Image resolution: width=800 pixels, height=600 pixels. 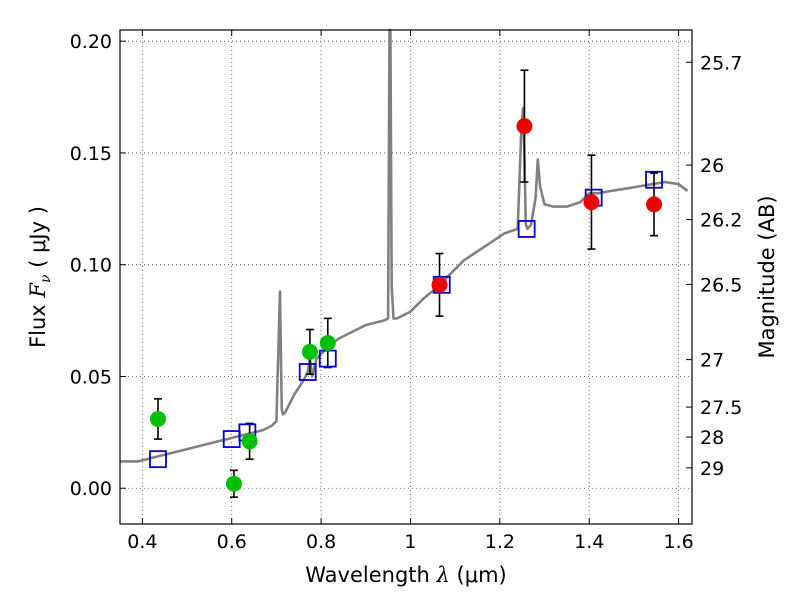 I want to click on y-tick-label: 0.05, so click(x=91, y=377).